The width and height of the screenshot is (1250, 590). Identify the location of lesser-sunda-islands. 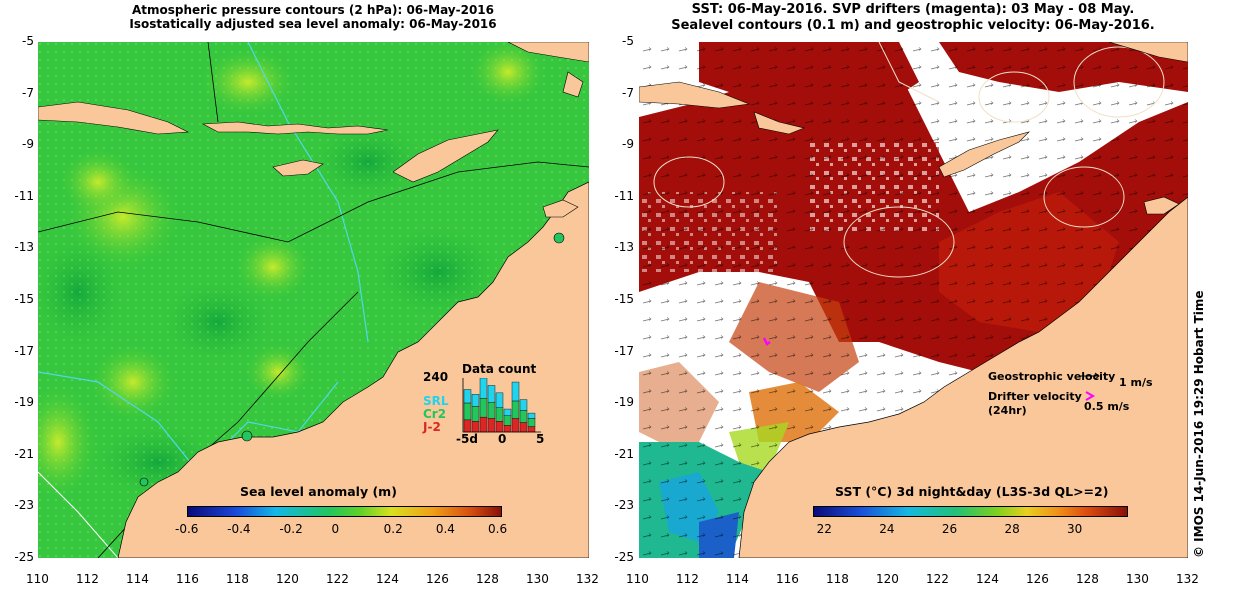
(295, 128).